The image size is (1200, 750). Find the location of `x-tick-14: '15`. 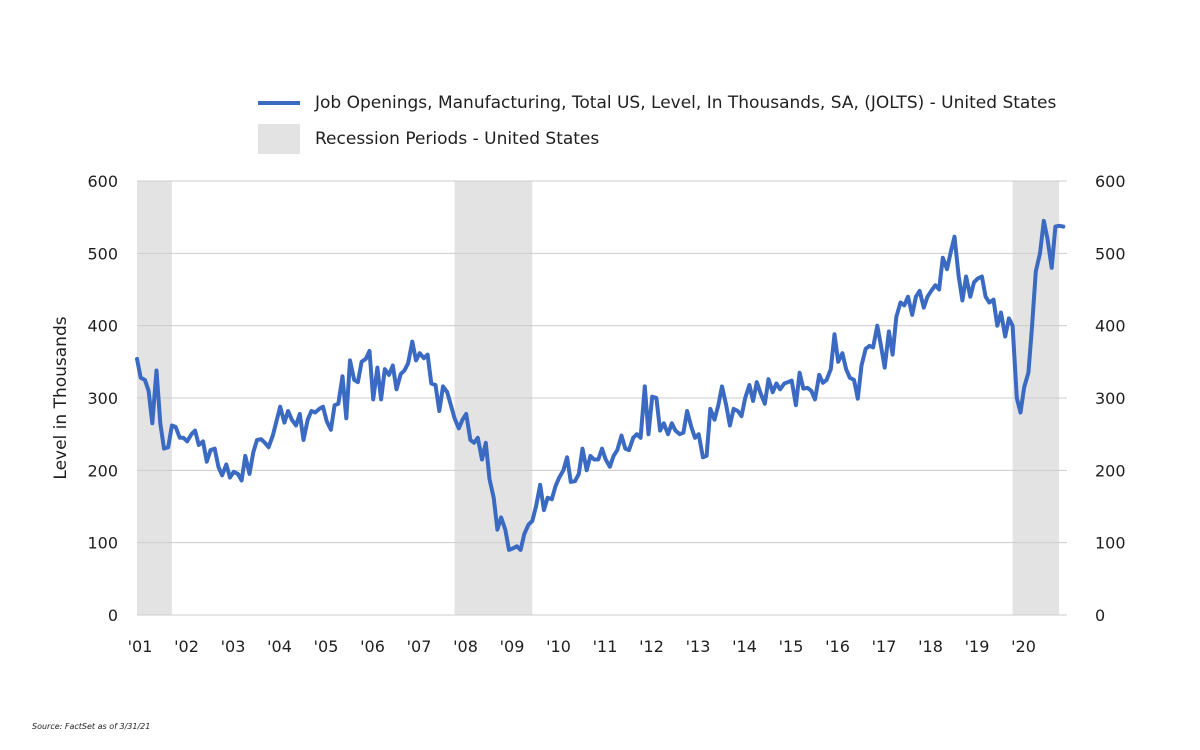

x-tick-14: '15 is located at coordinates (791, 646).